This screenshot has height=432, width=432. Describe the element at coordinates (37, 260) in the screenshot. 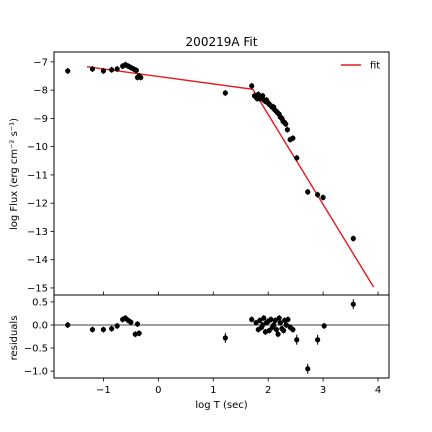

I see `top-ytick-label: −14` at that location.